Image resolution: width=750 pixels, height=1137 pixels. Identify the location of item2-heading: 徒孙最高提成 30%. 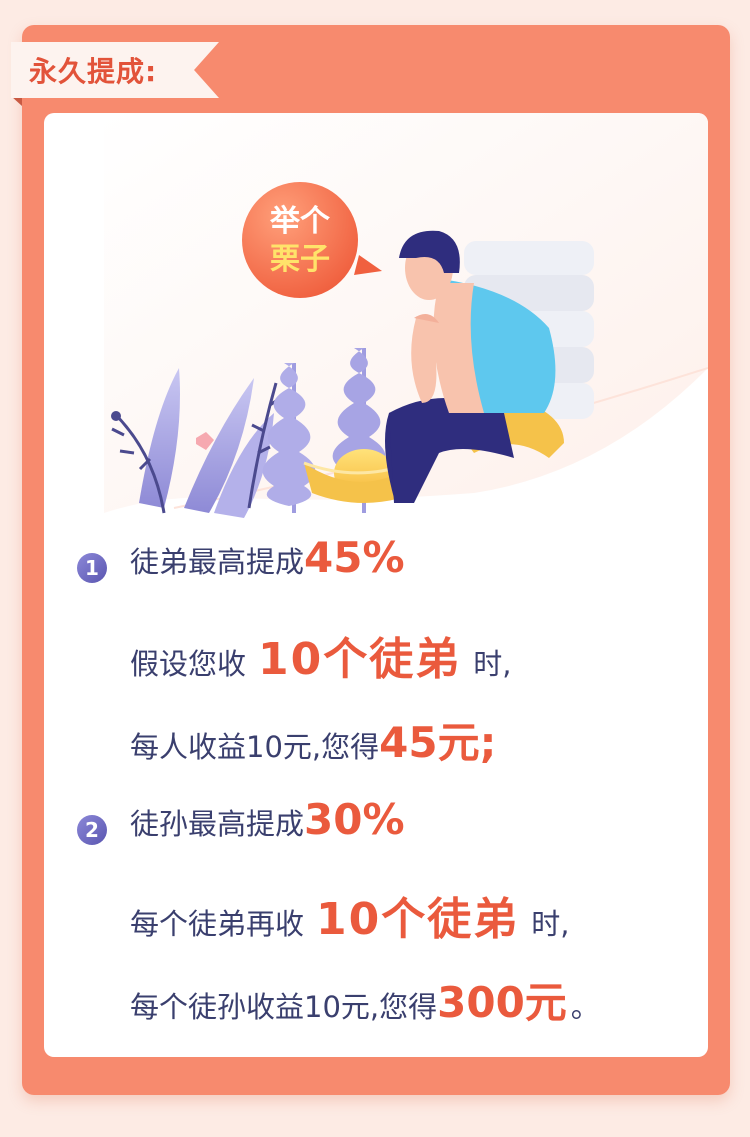
(267, 830).